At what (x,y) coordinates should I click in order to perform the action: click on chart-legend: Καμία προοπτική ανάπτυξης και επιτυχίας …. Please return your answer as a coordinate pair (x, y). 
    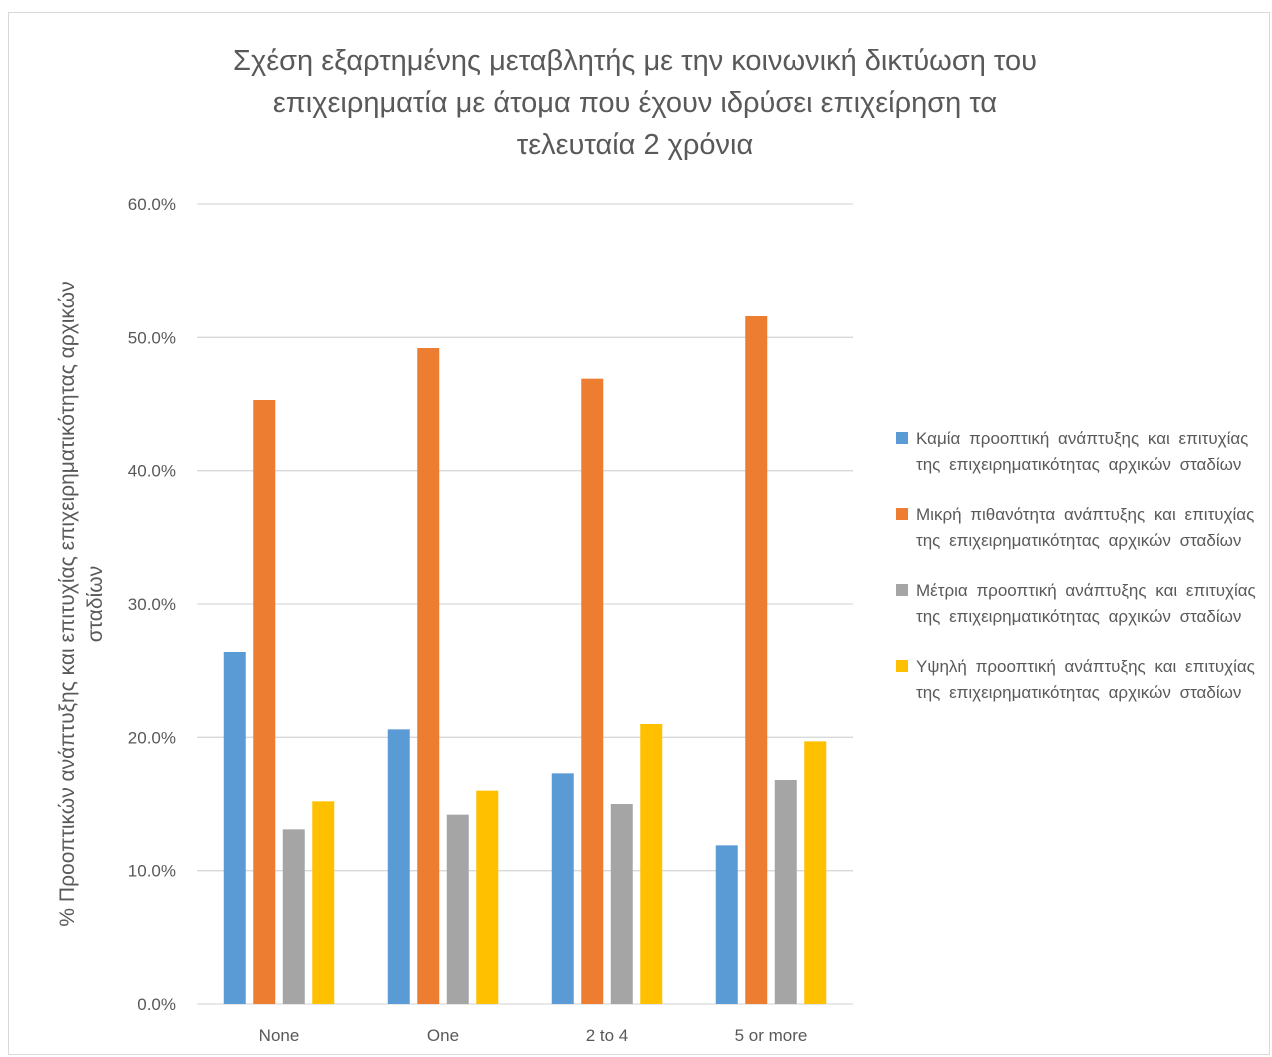
    Looking at the image, I should click on (1081, 578).